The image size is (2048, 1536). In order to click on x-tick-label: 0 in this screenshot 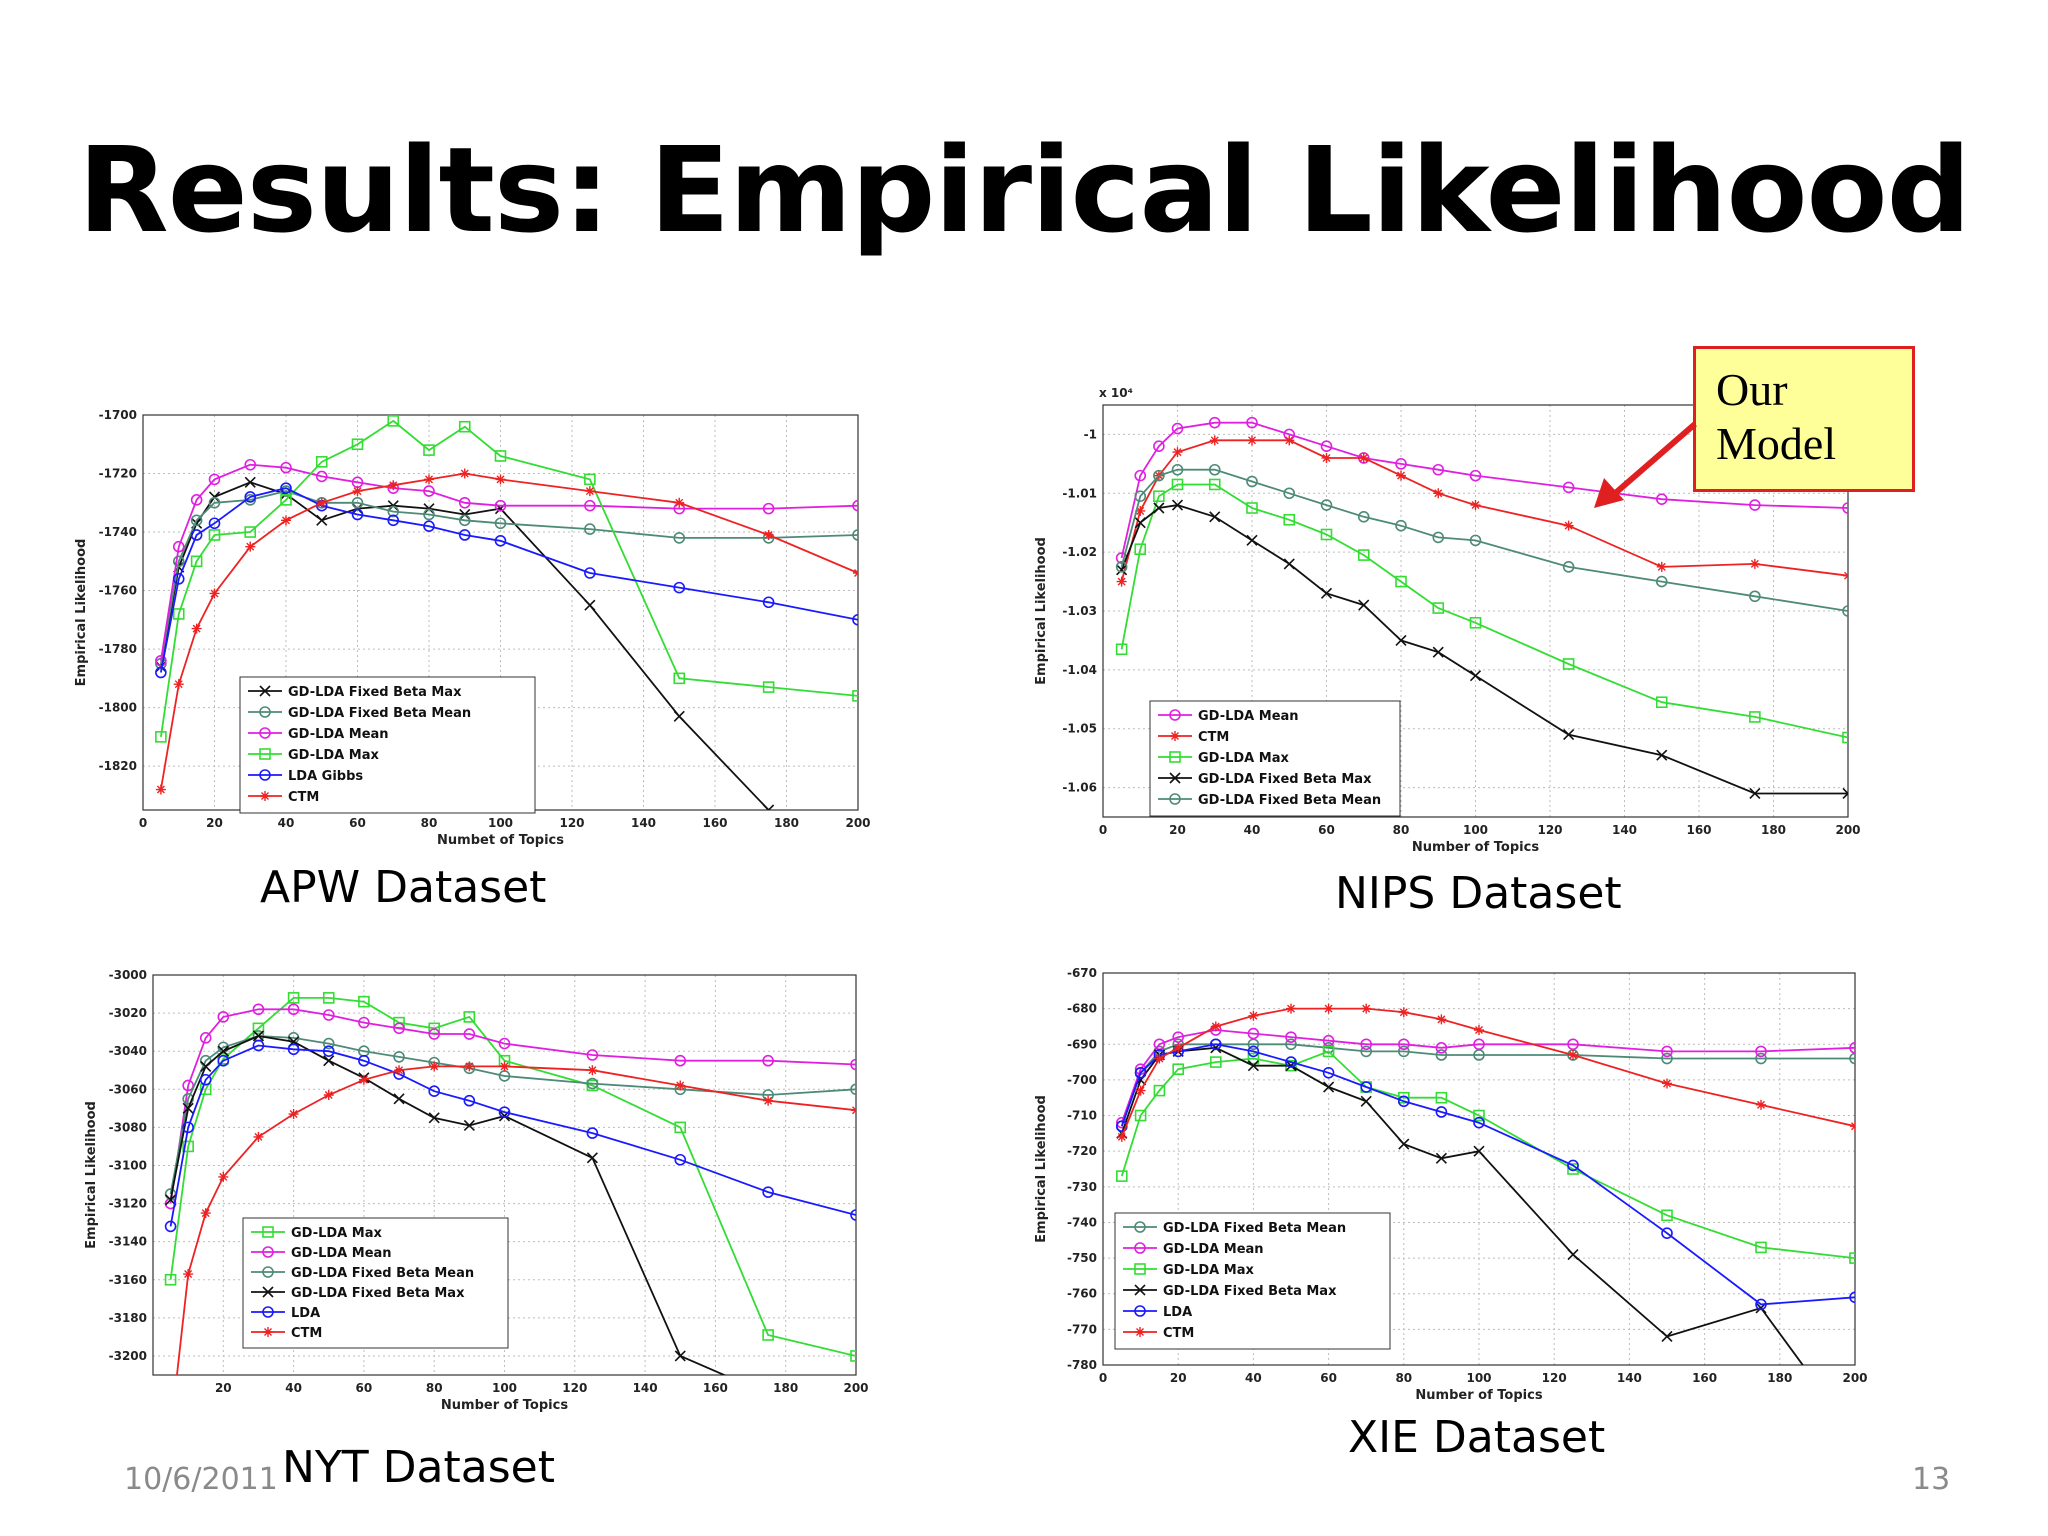, I will do `click(1103, 830)`.